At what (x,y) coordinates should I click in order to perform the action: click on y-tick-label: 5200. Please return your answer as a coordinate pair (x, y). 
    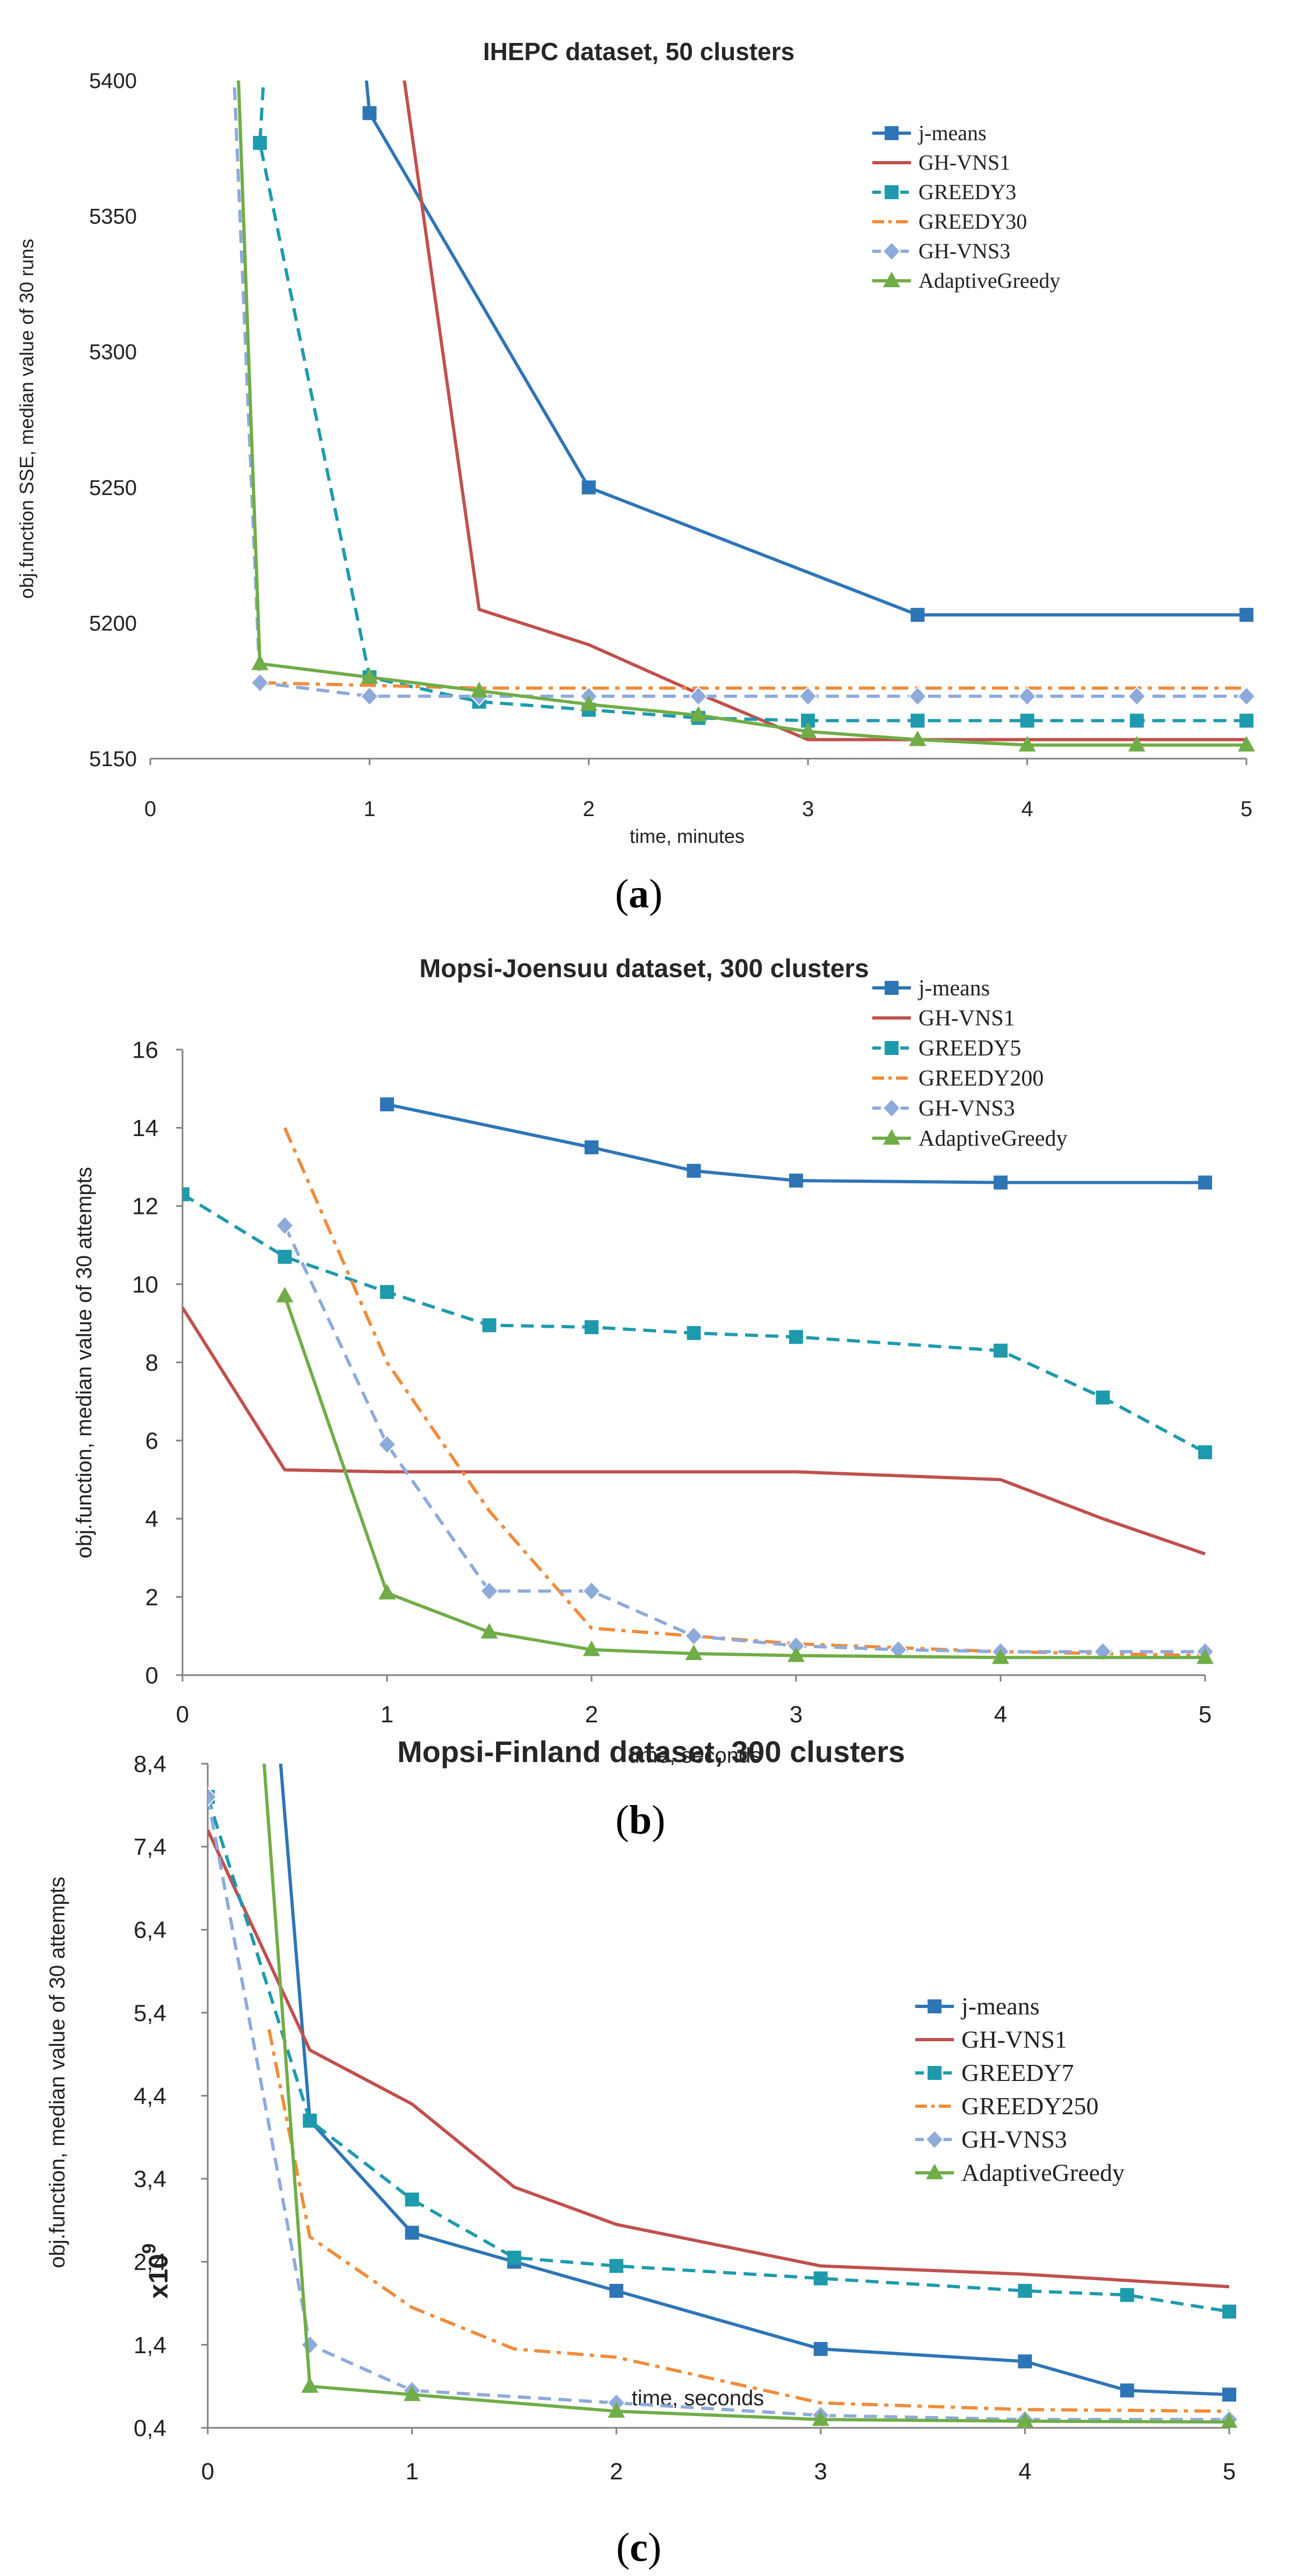
    Looking at the image, I should click on (113, 623).